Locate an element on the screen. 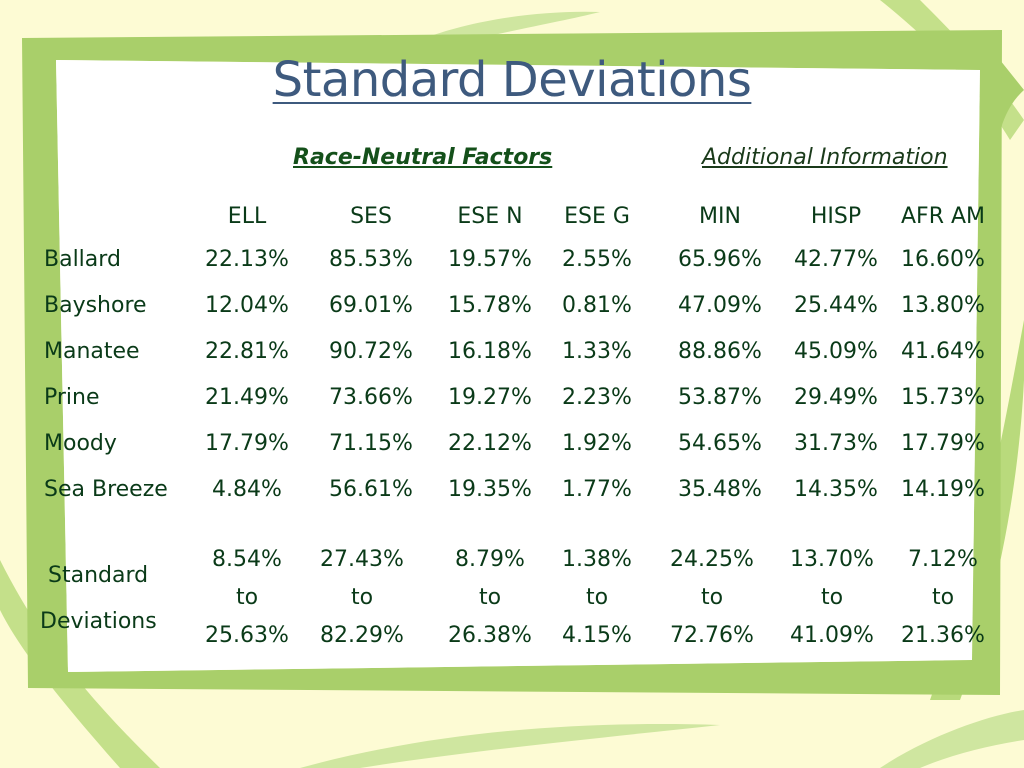 Image resolution: width=1024 pixels, height=768 pixels. table-cell: 88.86% is located at coordinates (720, 351).